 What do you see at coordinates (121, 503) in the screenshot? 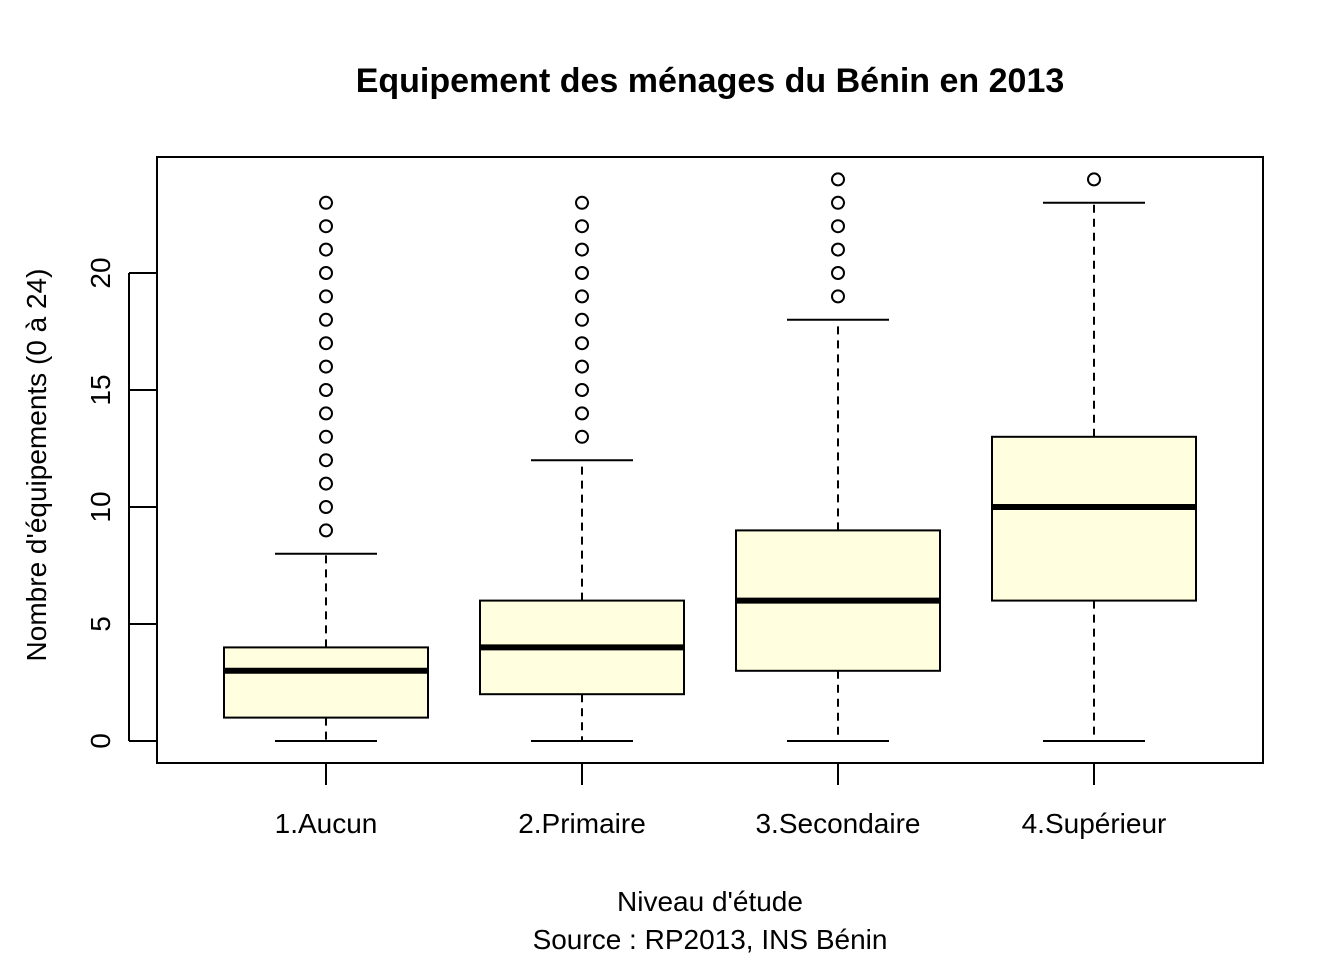
I see `y-axis: 0 5 10 15 20` at bounding box center [121, 503].